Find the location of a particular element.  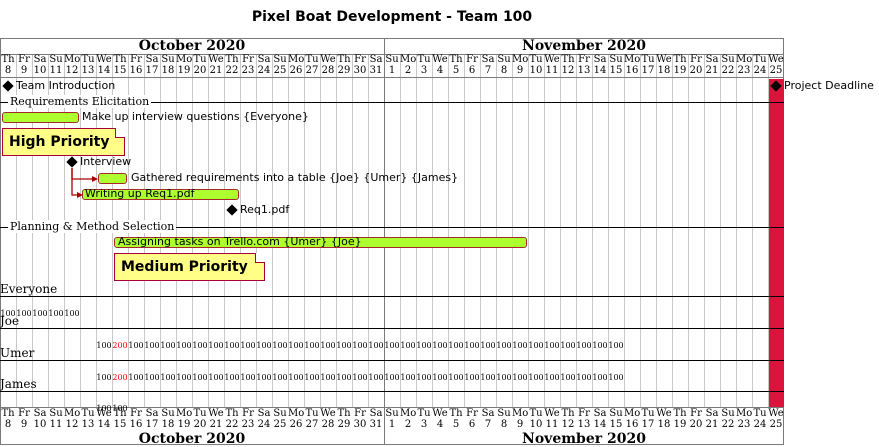

day-number-label: 9 is located at coordinates (24, 70).